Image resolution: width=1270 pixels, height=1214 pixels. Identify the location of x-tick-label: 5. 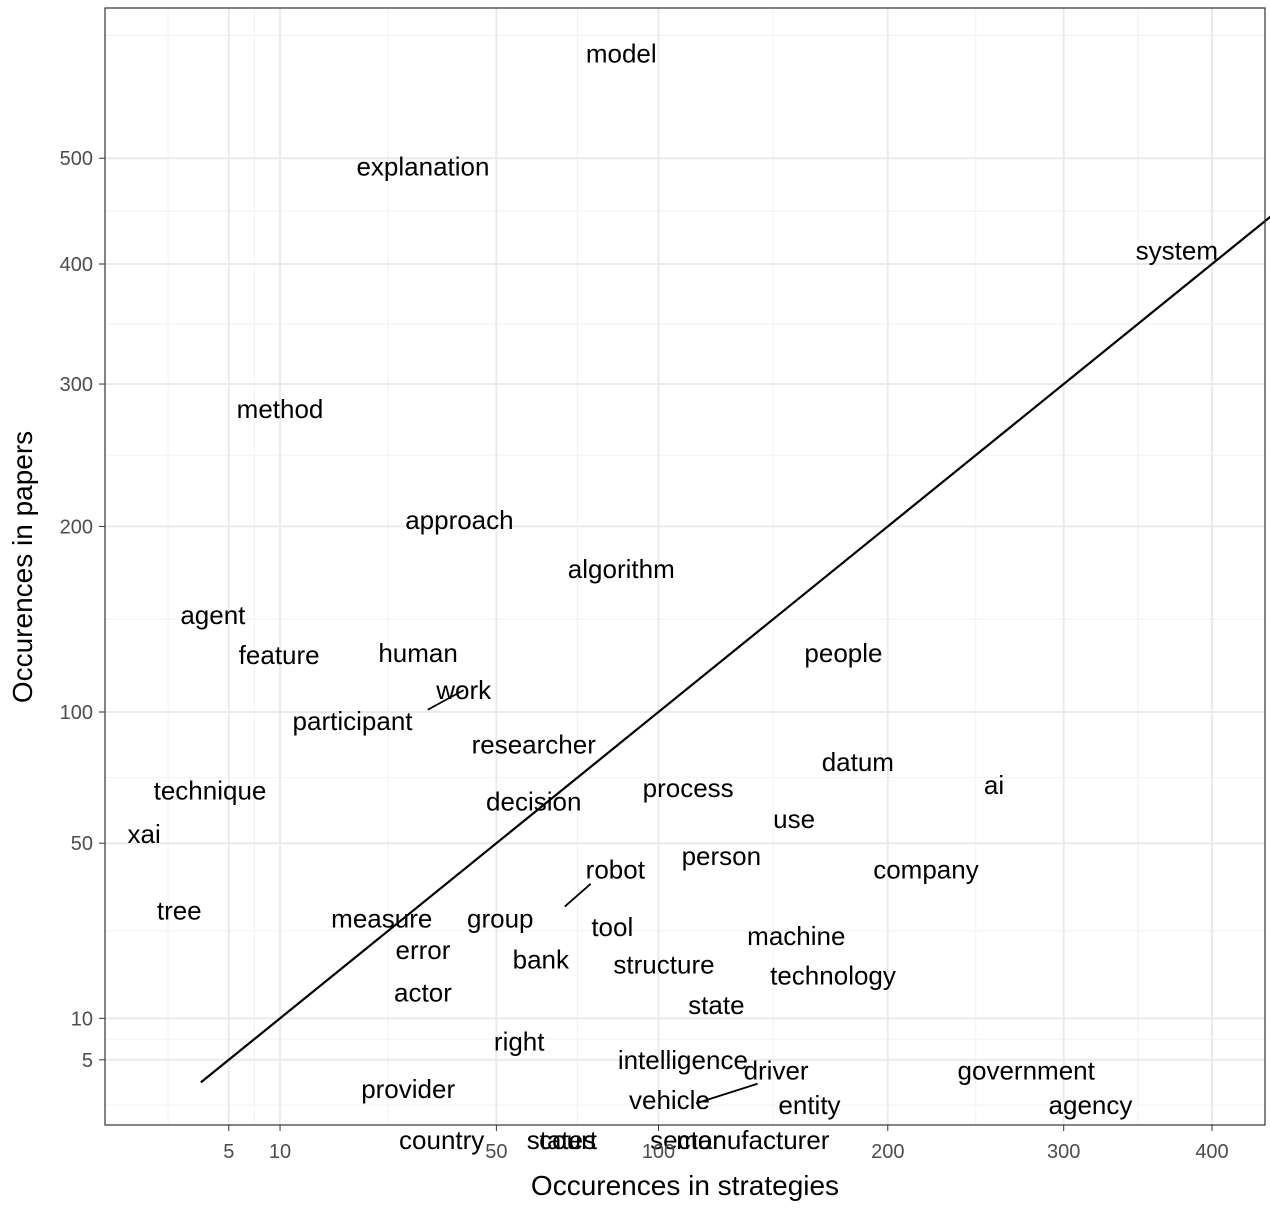
(228, 1152).